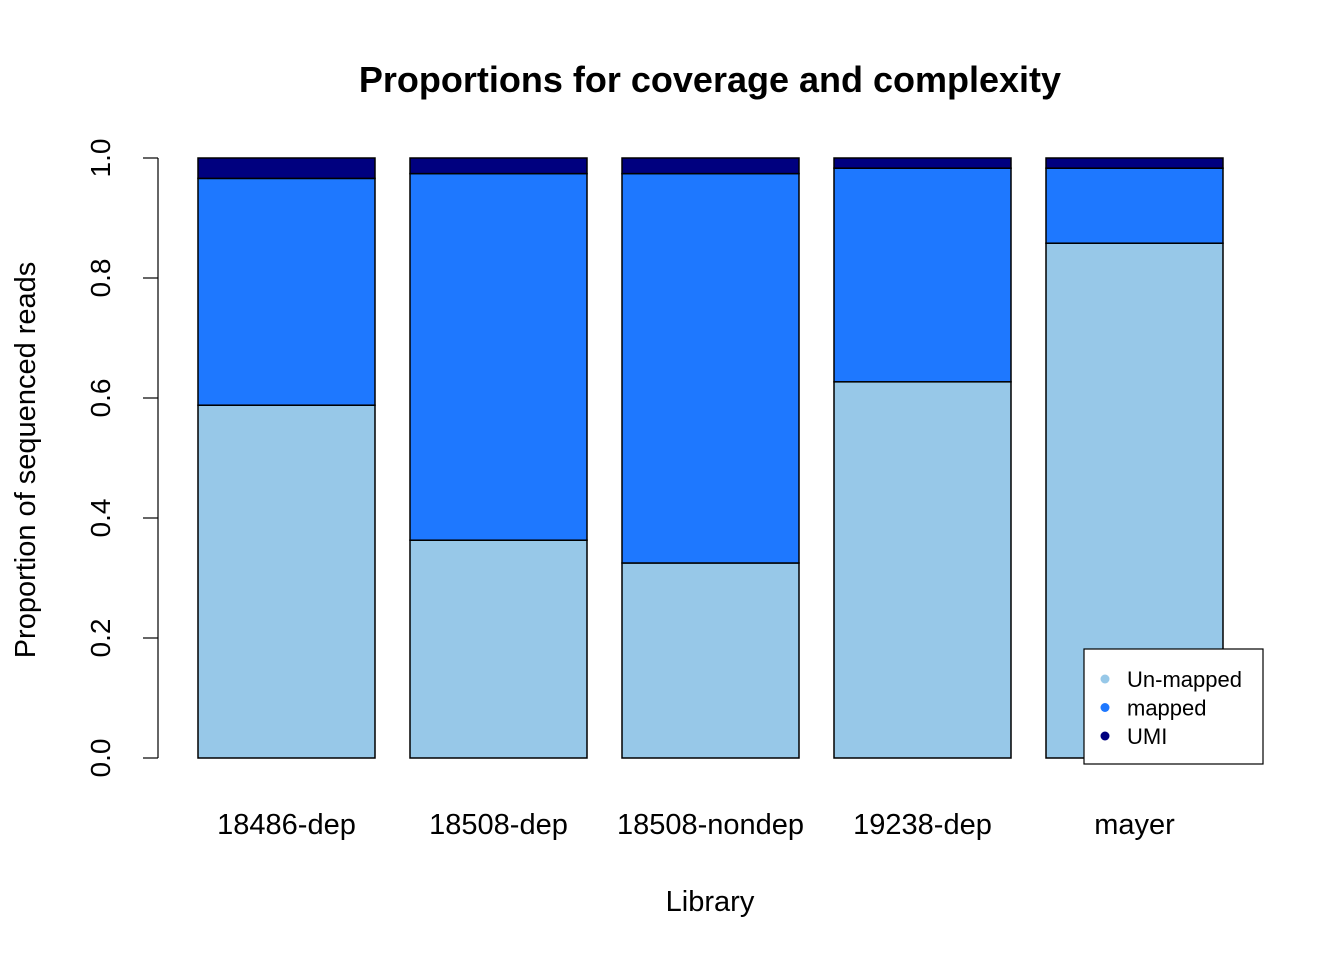 The image size is (1344, 960). Describe the element at coordinates (100, 278) in the screenshot. I see `y-tick-label: 0.8` at that location.